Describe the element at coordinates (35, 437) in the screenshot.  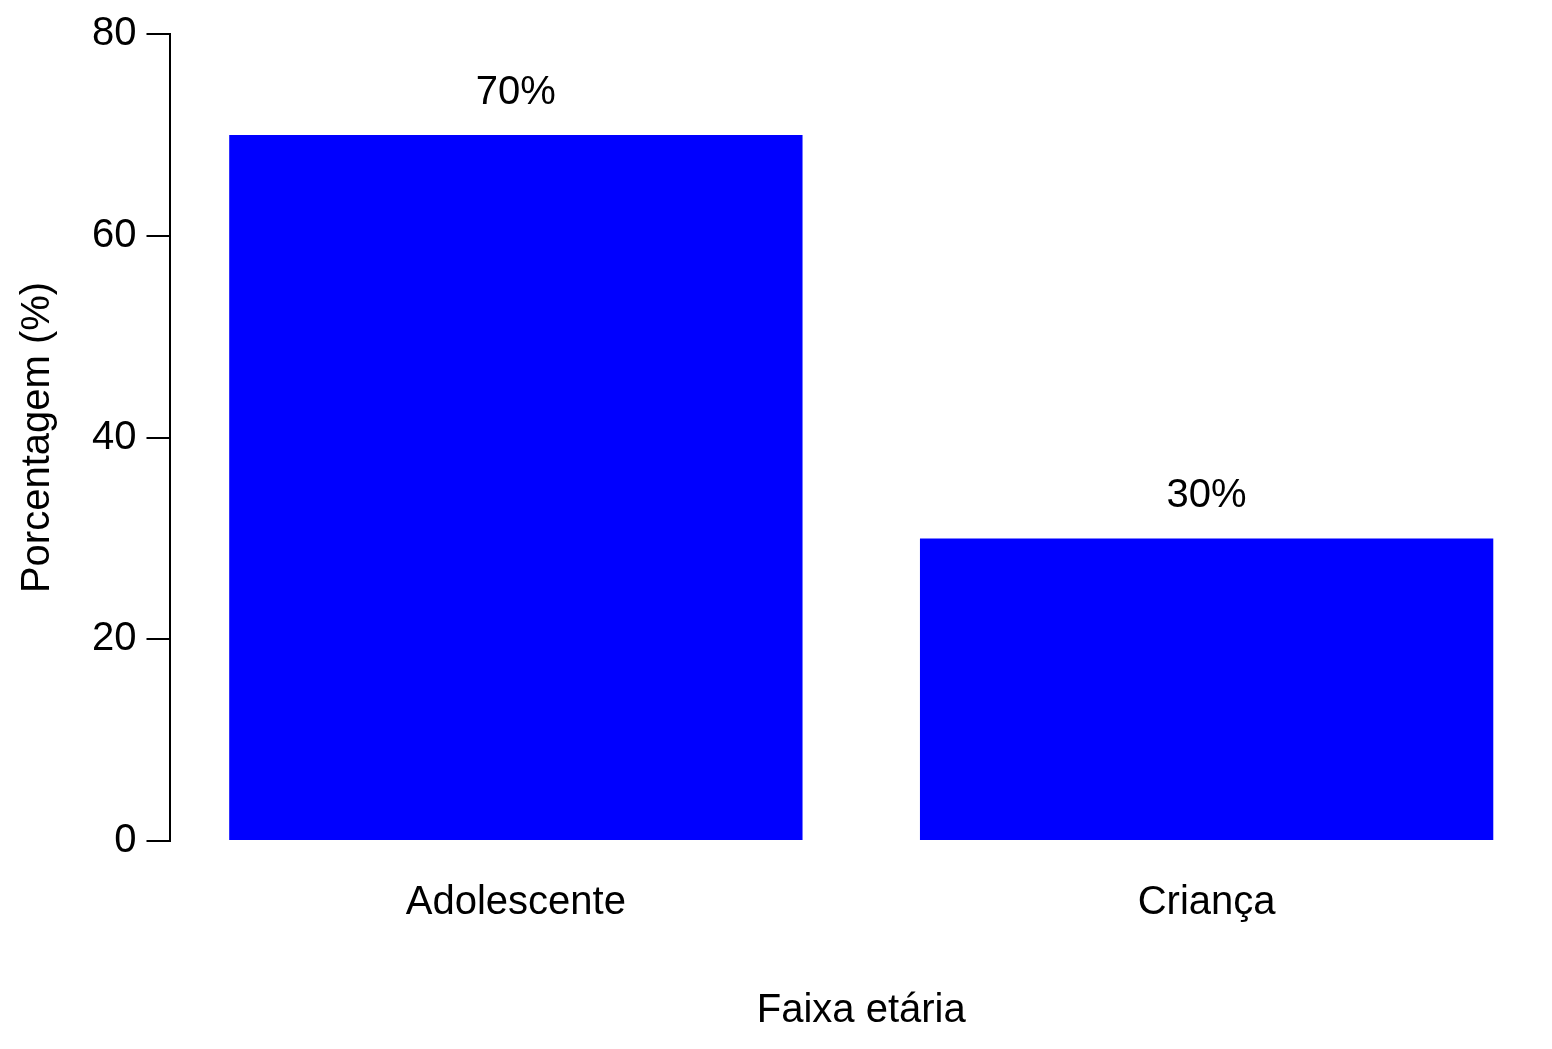
I see `y-axis-title: Porcentagem (%)` at that location.